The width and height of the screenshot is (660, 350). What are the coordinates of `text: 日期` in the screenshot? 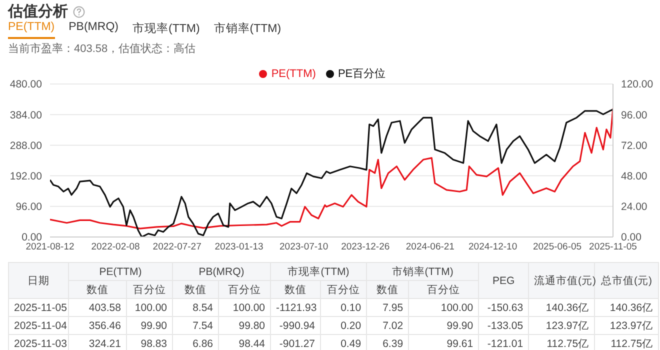 It's located at (38, 280).